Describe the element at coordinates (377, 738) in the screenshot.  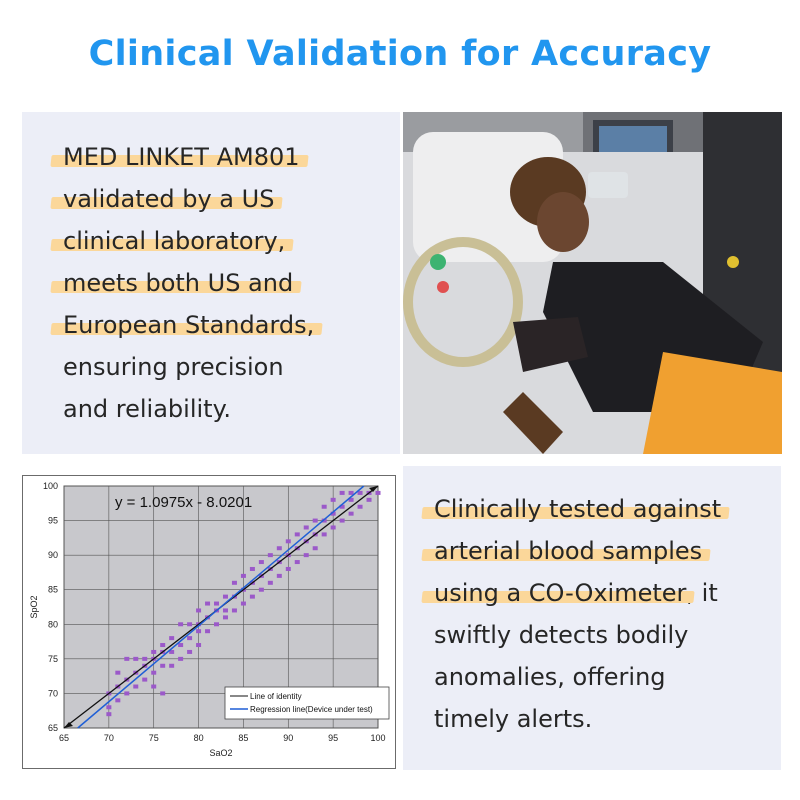
I see `x-tick-label: 100` at that location.